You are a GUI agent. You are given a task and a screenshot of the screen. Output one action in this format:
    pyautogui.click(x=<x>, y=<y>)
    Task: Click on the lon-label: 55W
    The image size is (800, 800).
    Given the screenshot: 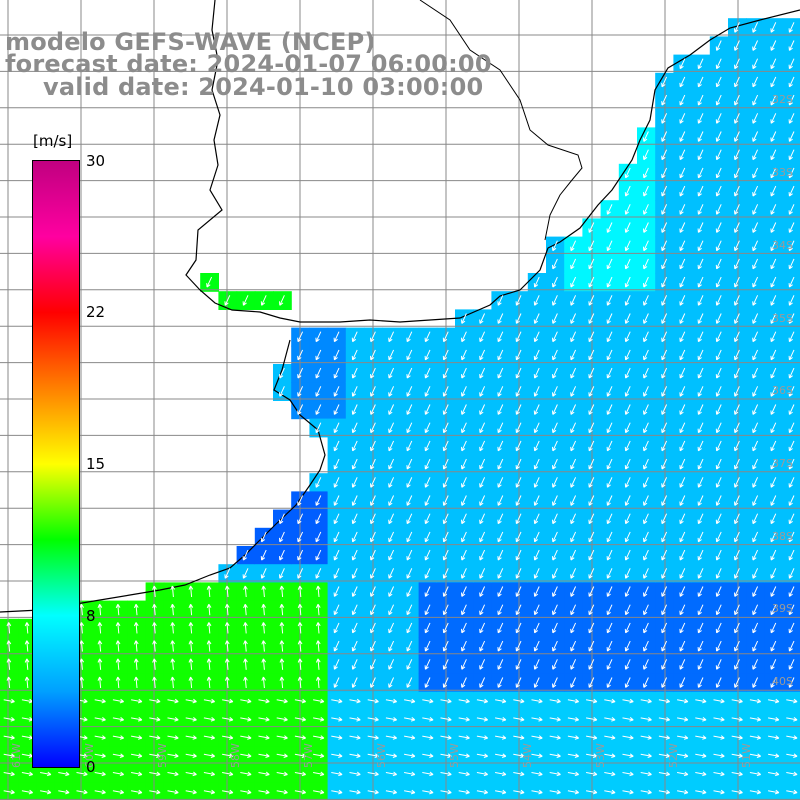 What is the action you would take?
    pyautogui.click(x=454, y=755)
    